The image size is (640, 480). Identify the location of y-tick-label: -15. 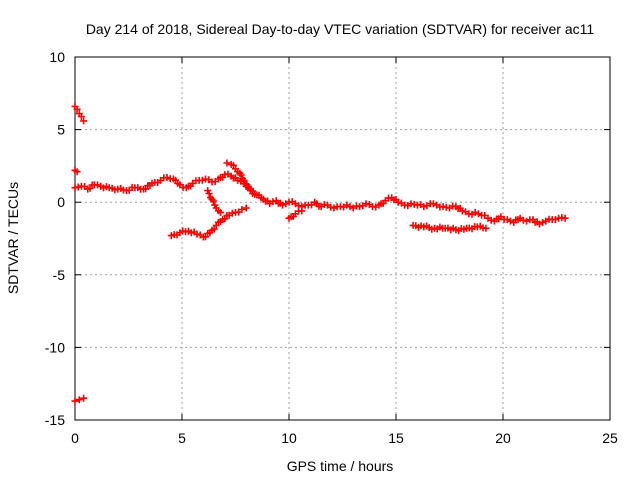
(55, 420).